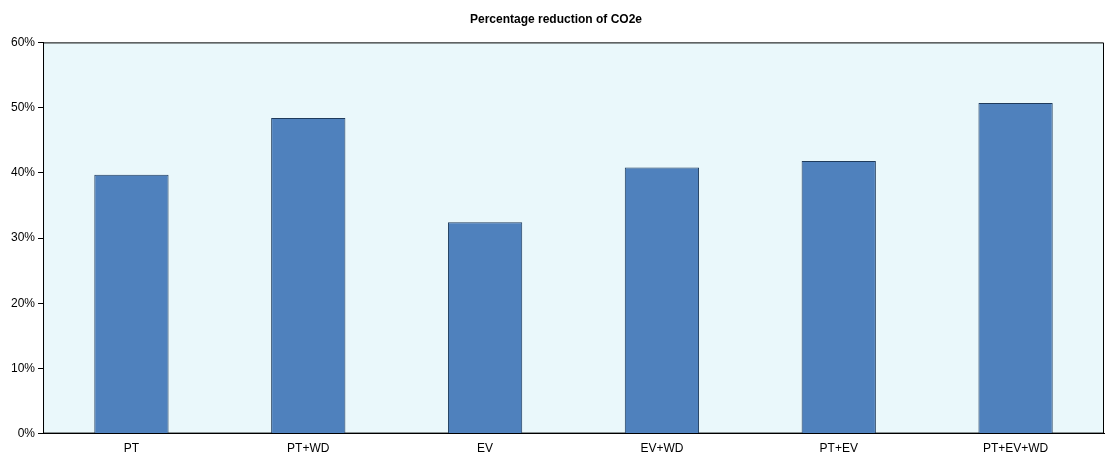 Image resolution: width=1116 pixels, height=467 pixels. Describe the element at coordinates (662, 448) in the screenshot. I see `x-tick-label: EV+WD` at that location.